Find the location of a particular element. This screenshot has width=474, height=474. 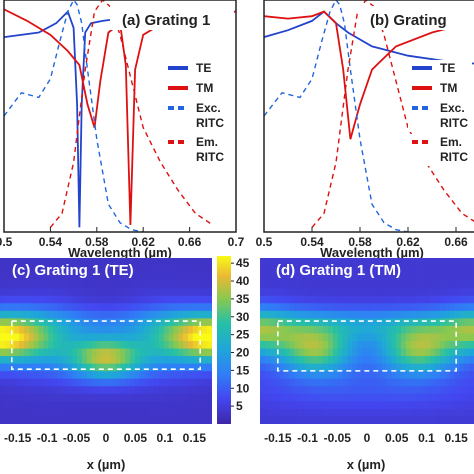

panel-d-x-axis-label: x (µm) is located at coordinates (366, 464).